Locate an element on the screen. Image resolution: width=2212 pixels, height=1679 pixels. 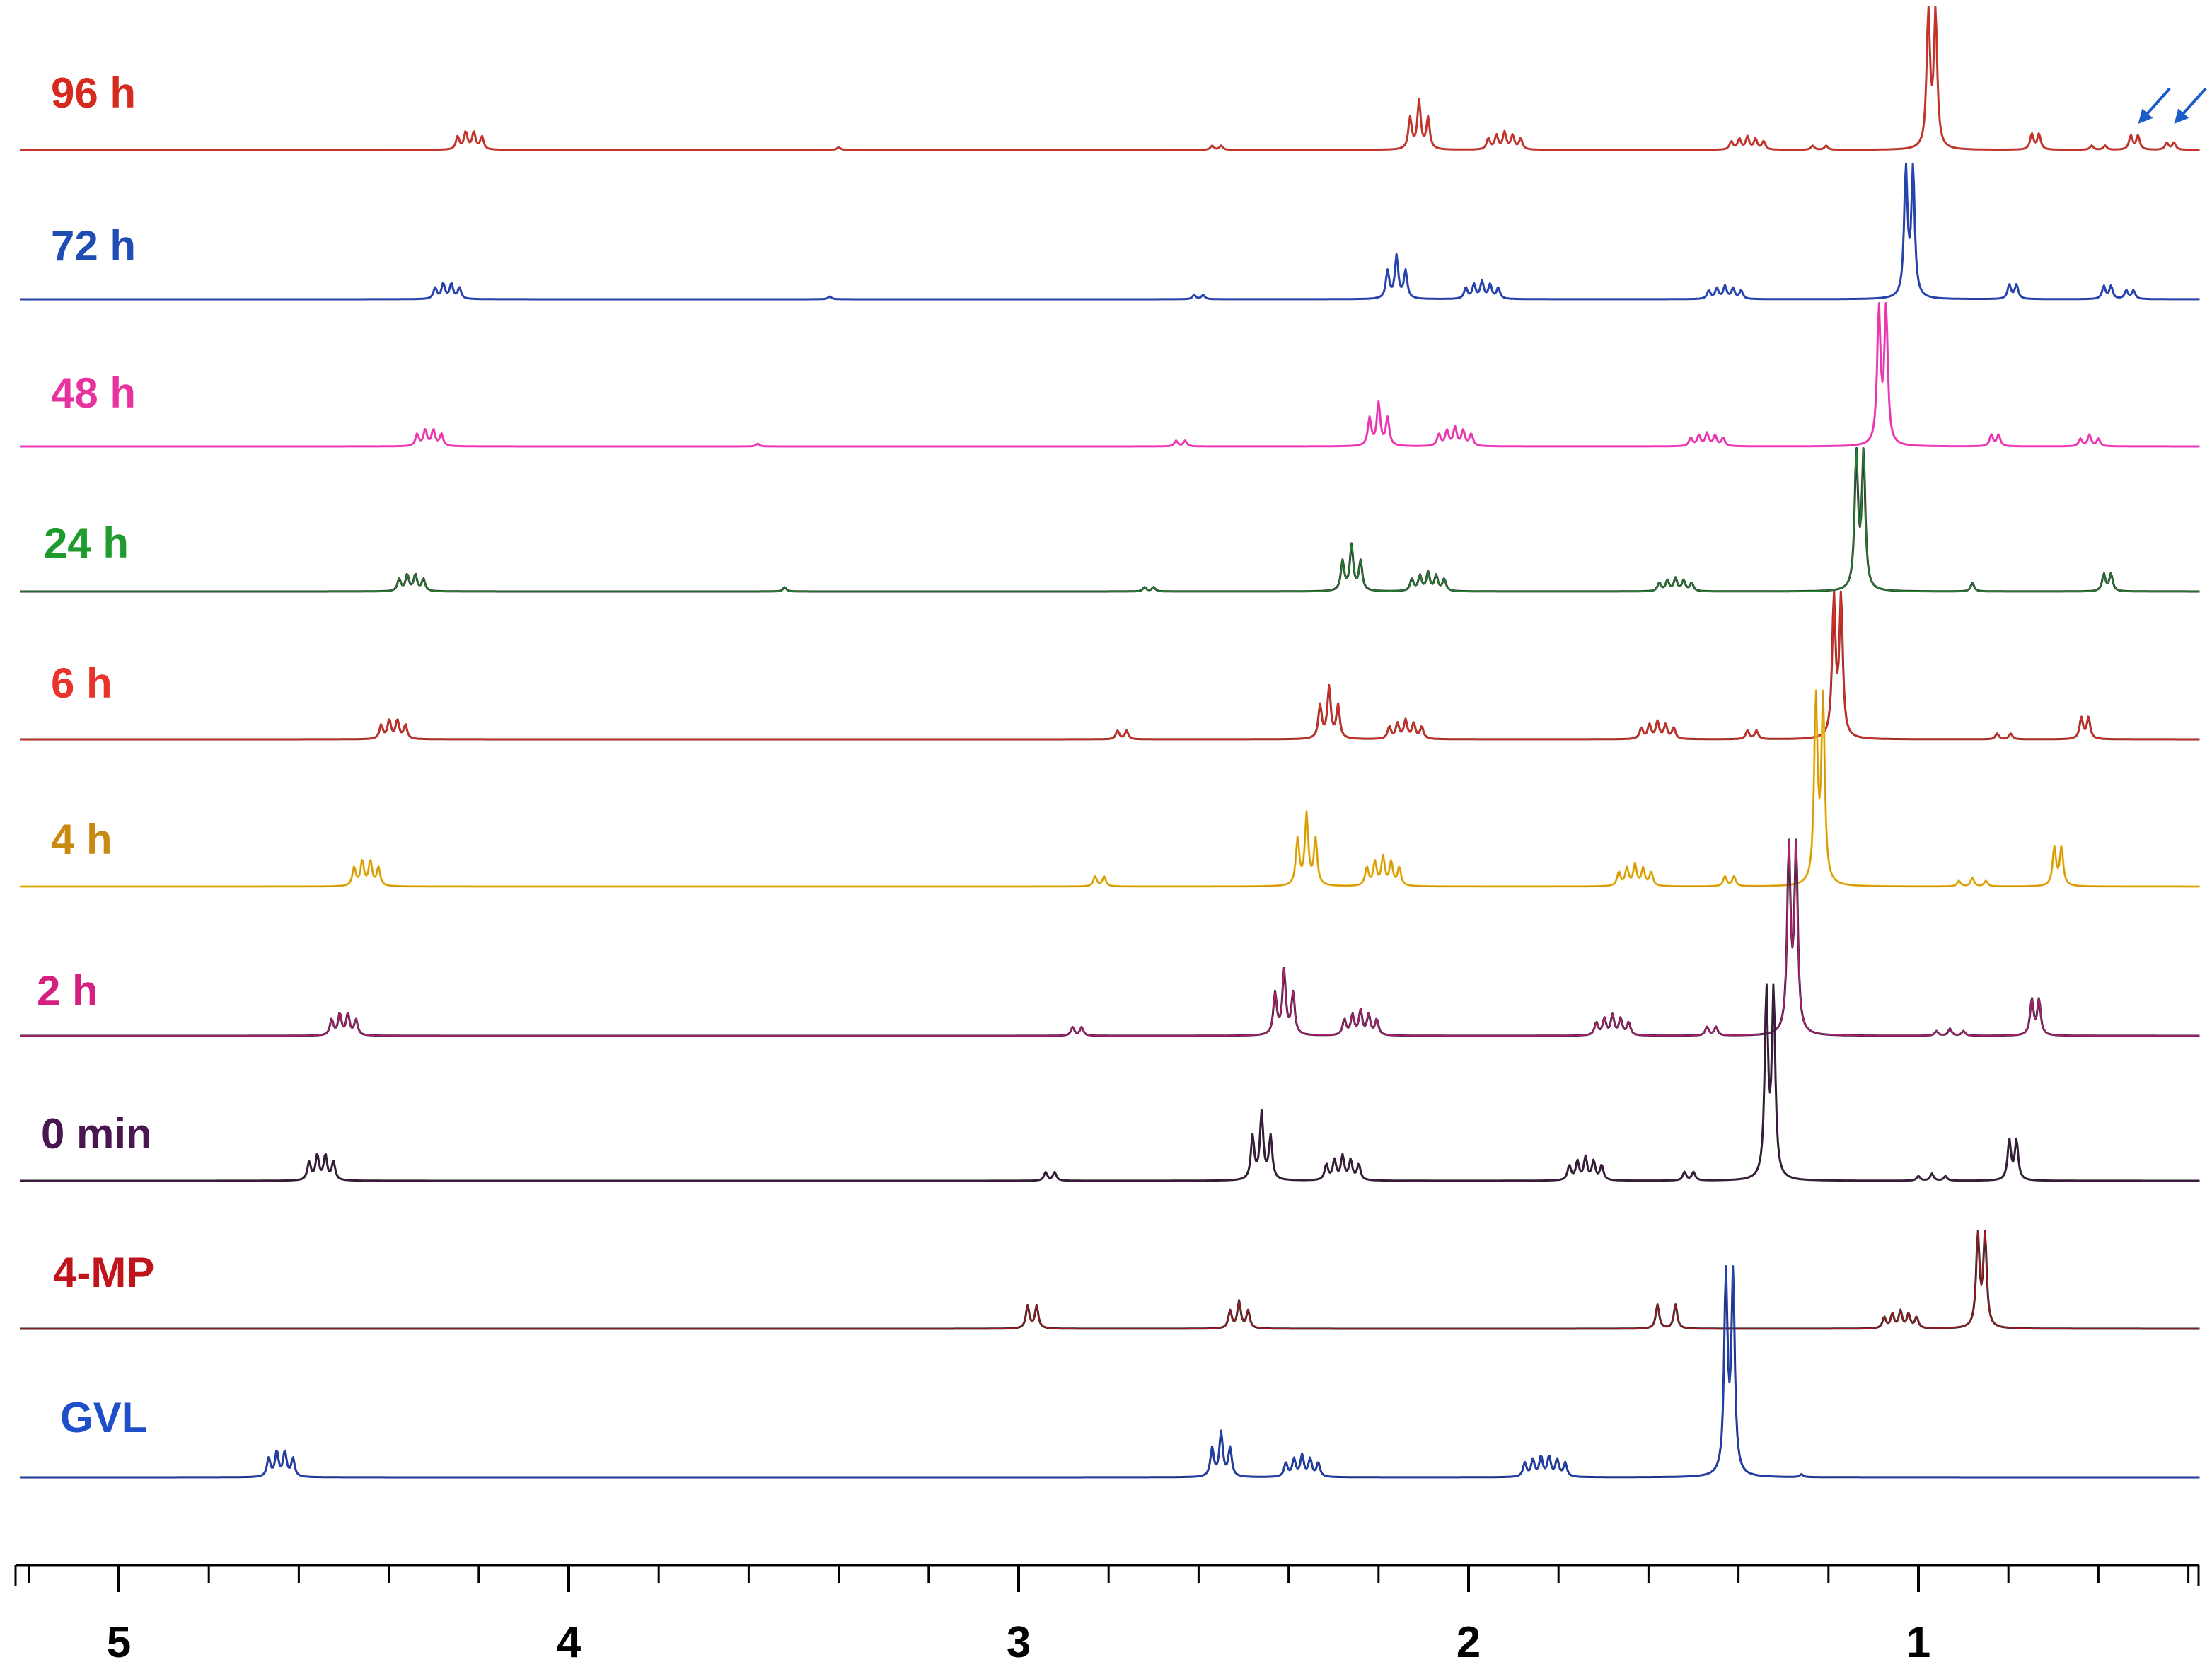
x-tick-label: 2 is located at coordinates (1469, 1642).